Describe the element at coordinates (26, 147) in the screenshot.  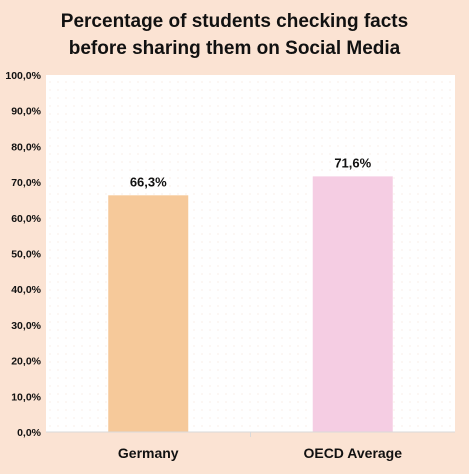
I see `y-tick-label: 80,0%` at that location.